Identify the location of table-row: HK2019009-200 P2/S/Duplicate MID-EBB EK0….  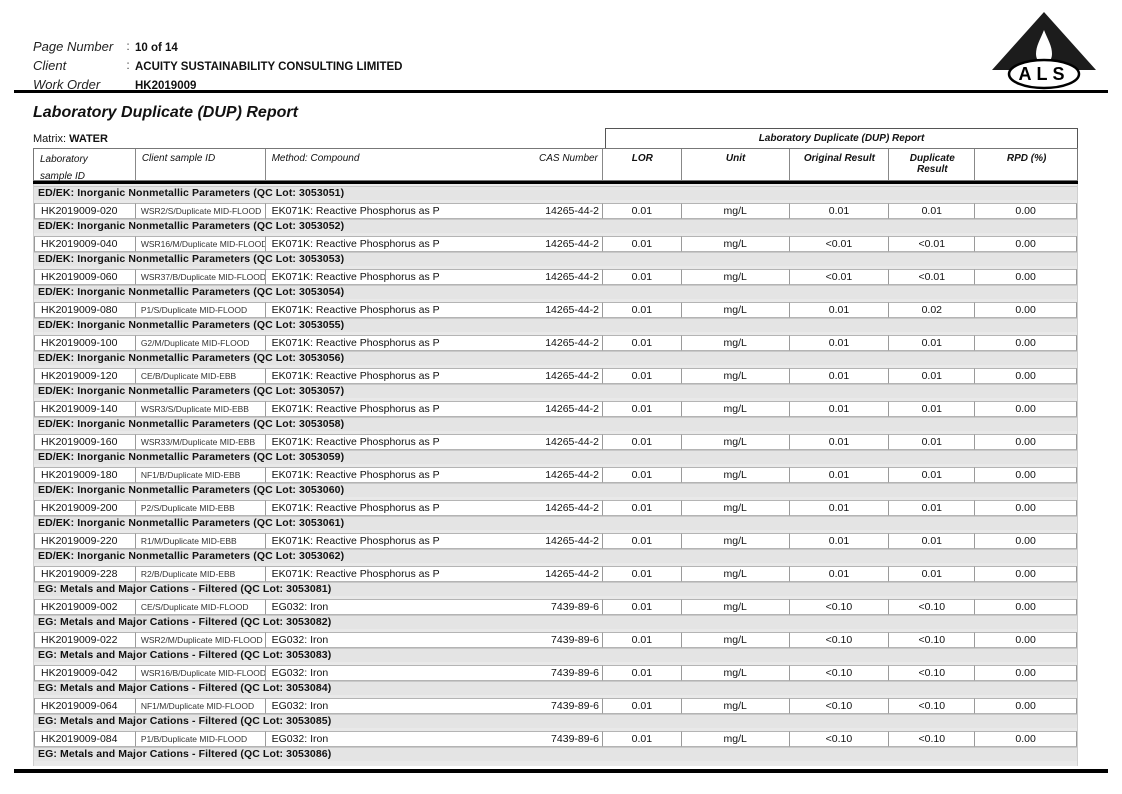
(555, 508).